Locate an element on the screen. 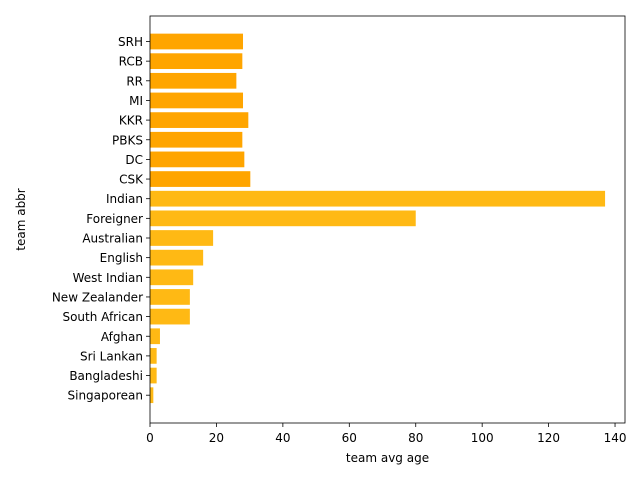  bar-srh is located at coordinates (197, 41).